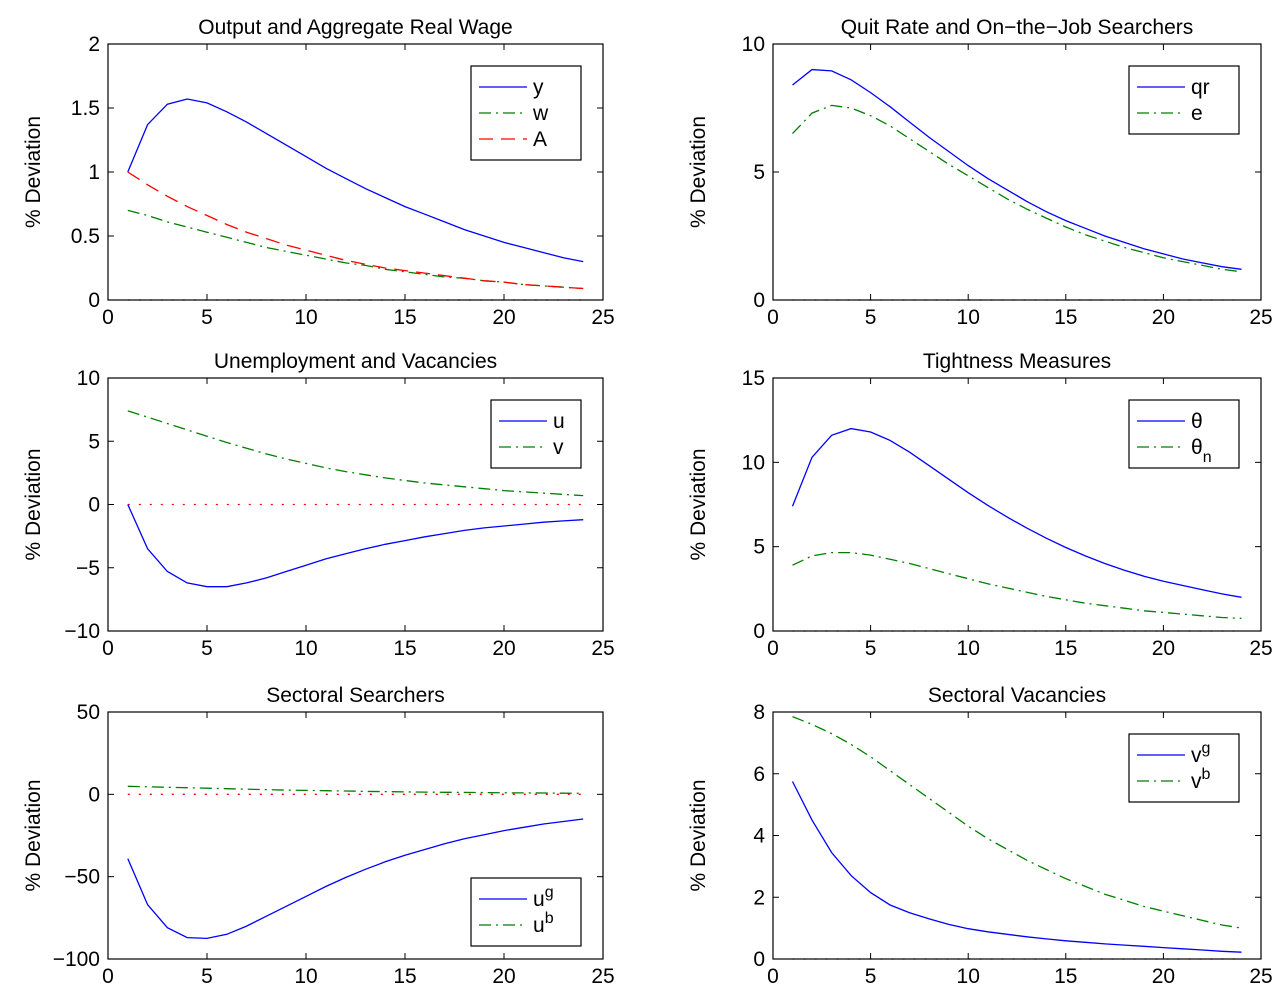 The height and width of the screenshot is (1001, 1288). What do you see at coordinates (526, 113) in the screenshot?
I see `legend: ywA` at bounding box center [526, 113].